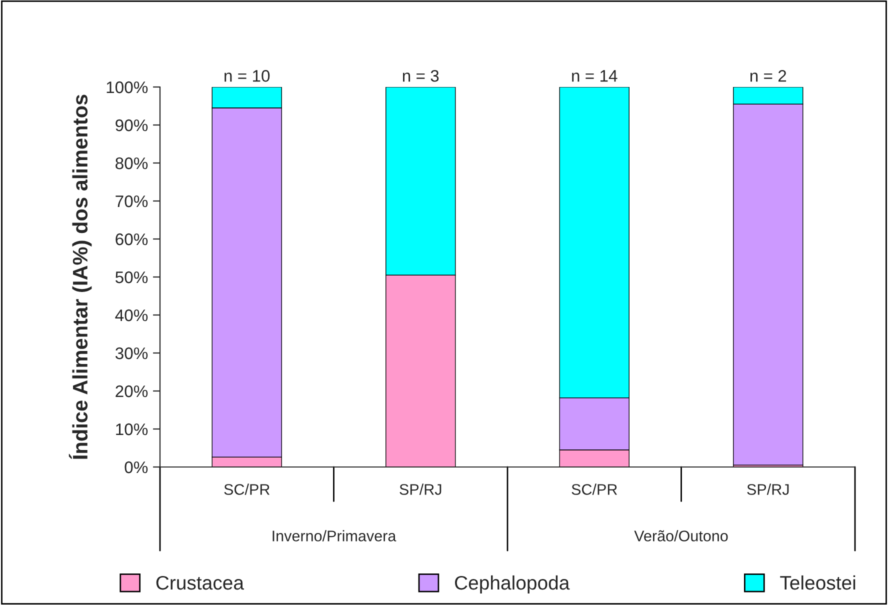 This screenshot has height=605, width=888. What do you see at coordinates (334, 536) in the screenshot?
I see `text: Inverno/Primavera` at bounding box center [334, 536].